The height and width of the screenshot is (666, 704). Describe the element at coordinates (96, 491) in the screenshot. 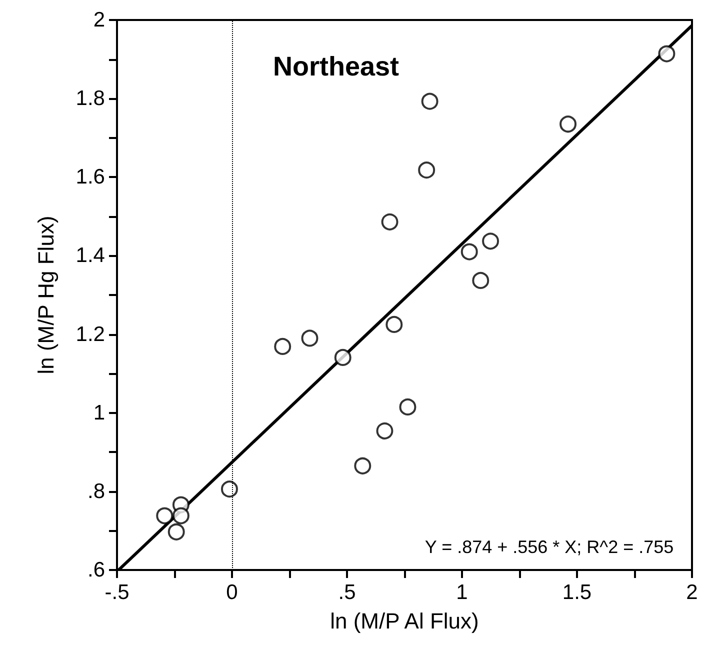

I see `y-tick-label: .8` at that location.